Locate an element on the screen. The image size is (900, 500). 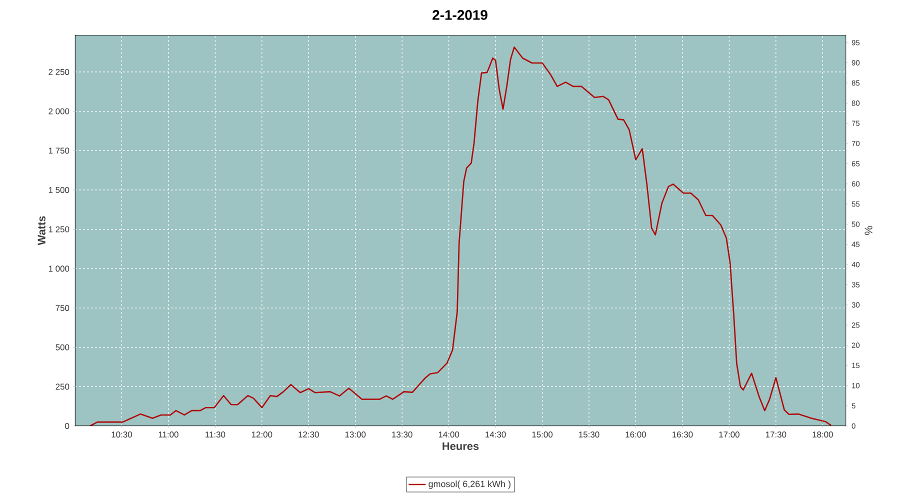
legend-label: gmosol( 6,261 kWh ) is located at coordinates (469, 484).